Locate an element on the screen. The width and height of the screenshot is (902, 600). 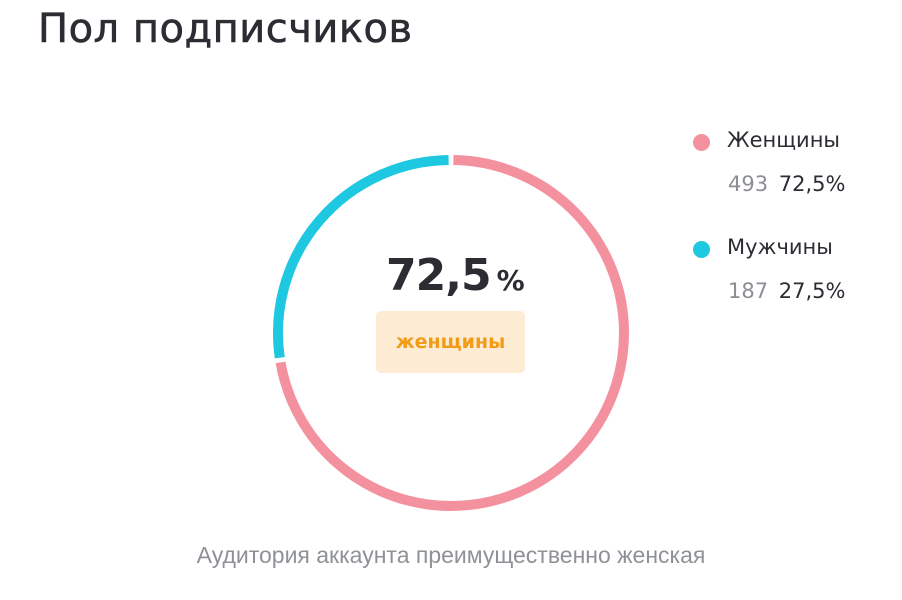
legend-percent-women: 72,5% is located at coordinates (812, 184).